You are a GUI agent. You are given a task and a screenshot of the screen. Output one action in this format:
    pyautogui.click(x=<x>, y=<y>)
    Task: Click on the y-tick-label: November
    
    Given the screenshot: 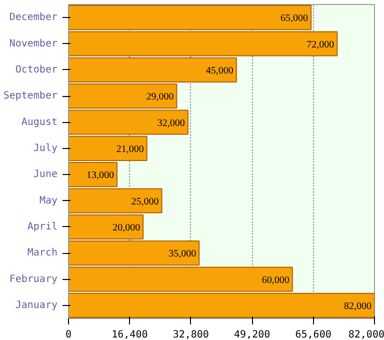 What is the action you would take?
    pyautogui.click(x=33, y=44)
    